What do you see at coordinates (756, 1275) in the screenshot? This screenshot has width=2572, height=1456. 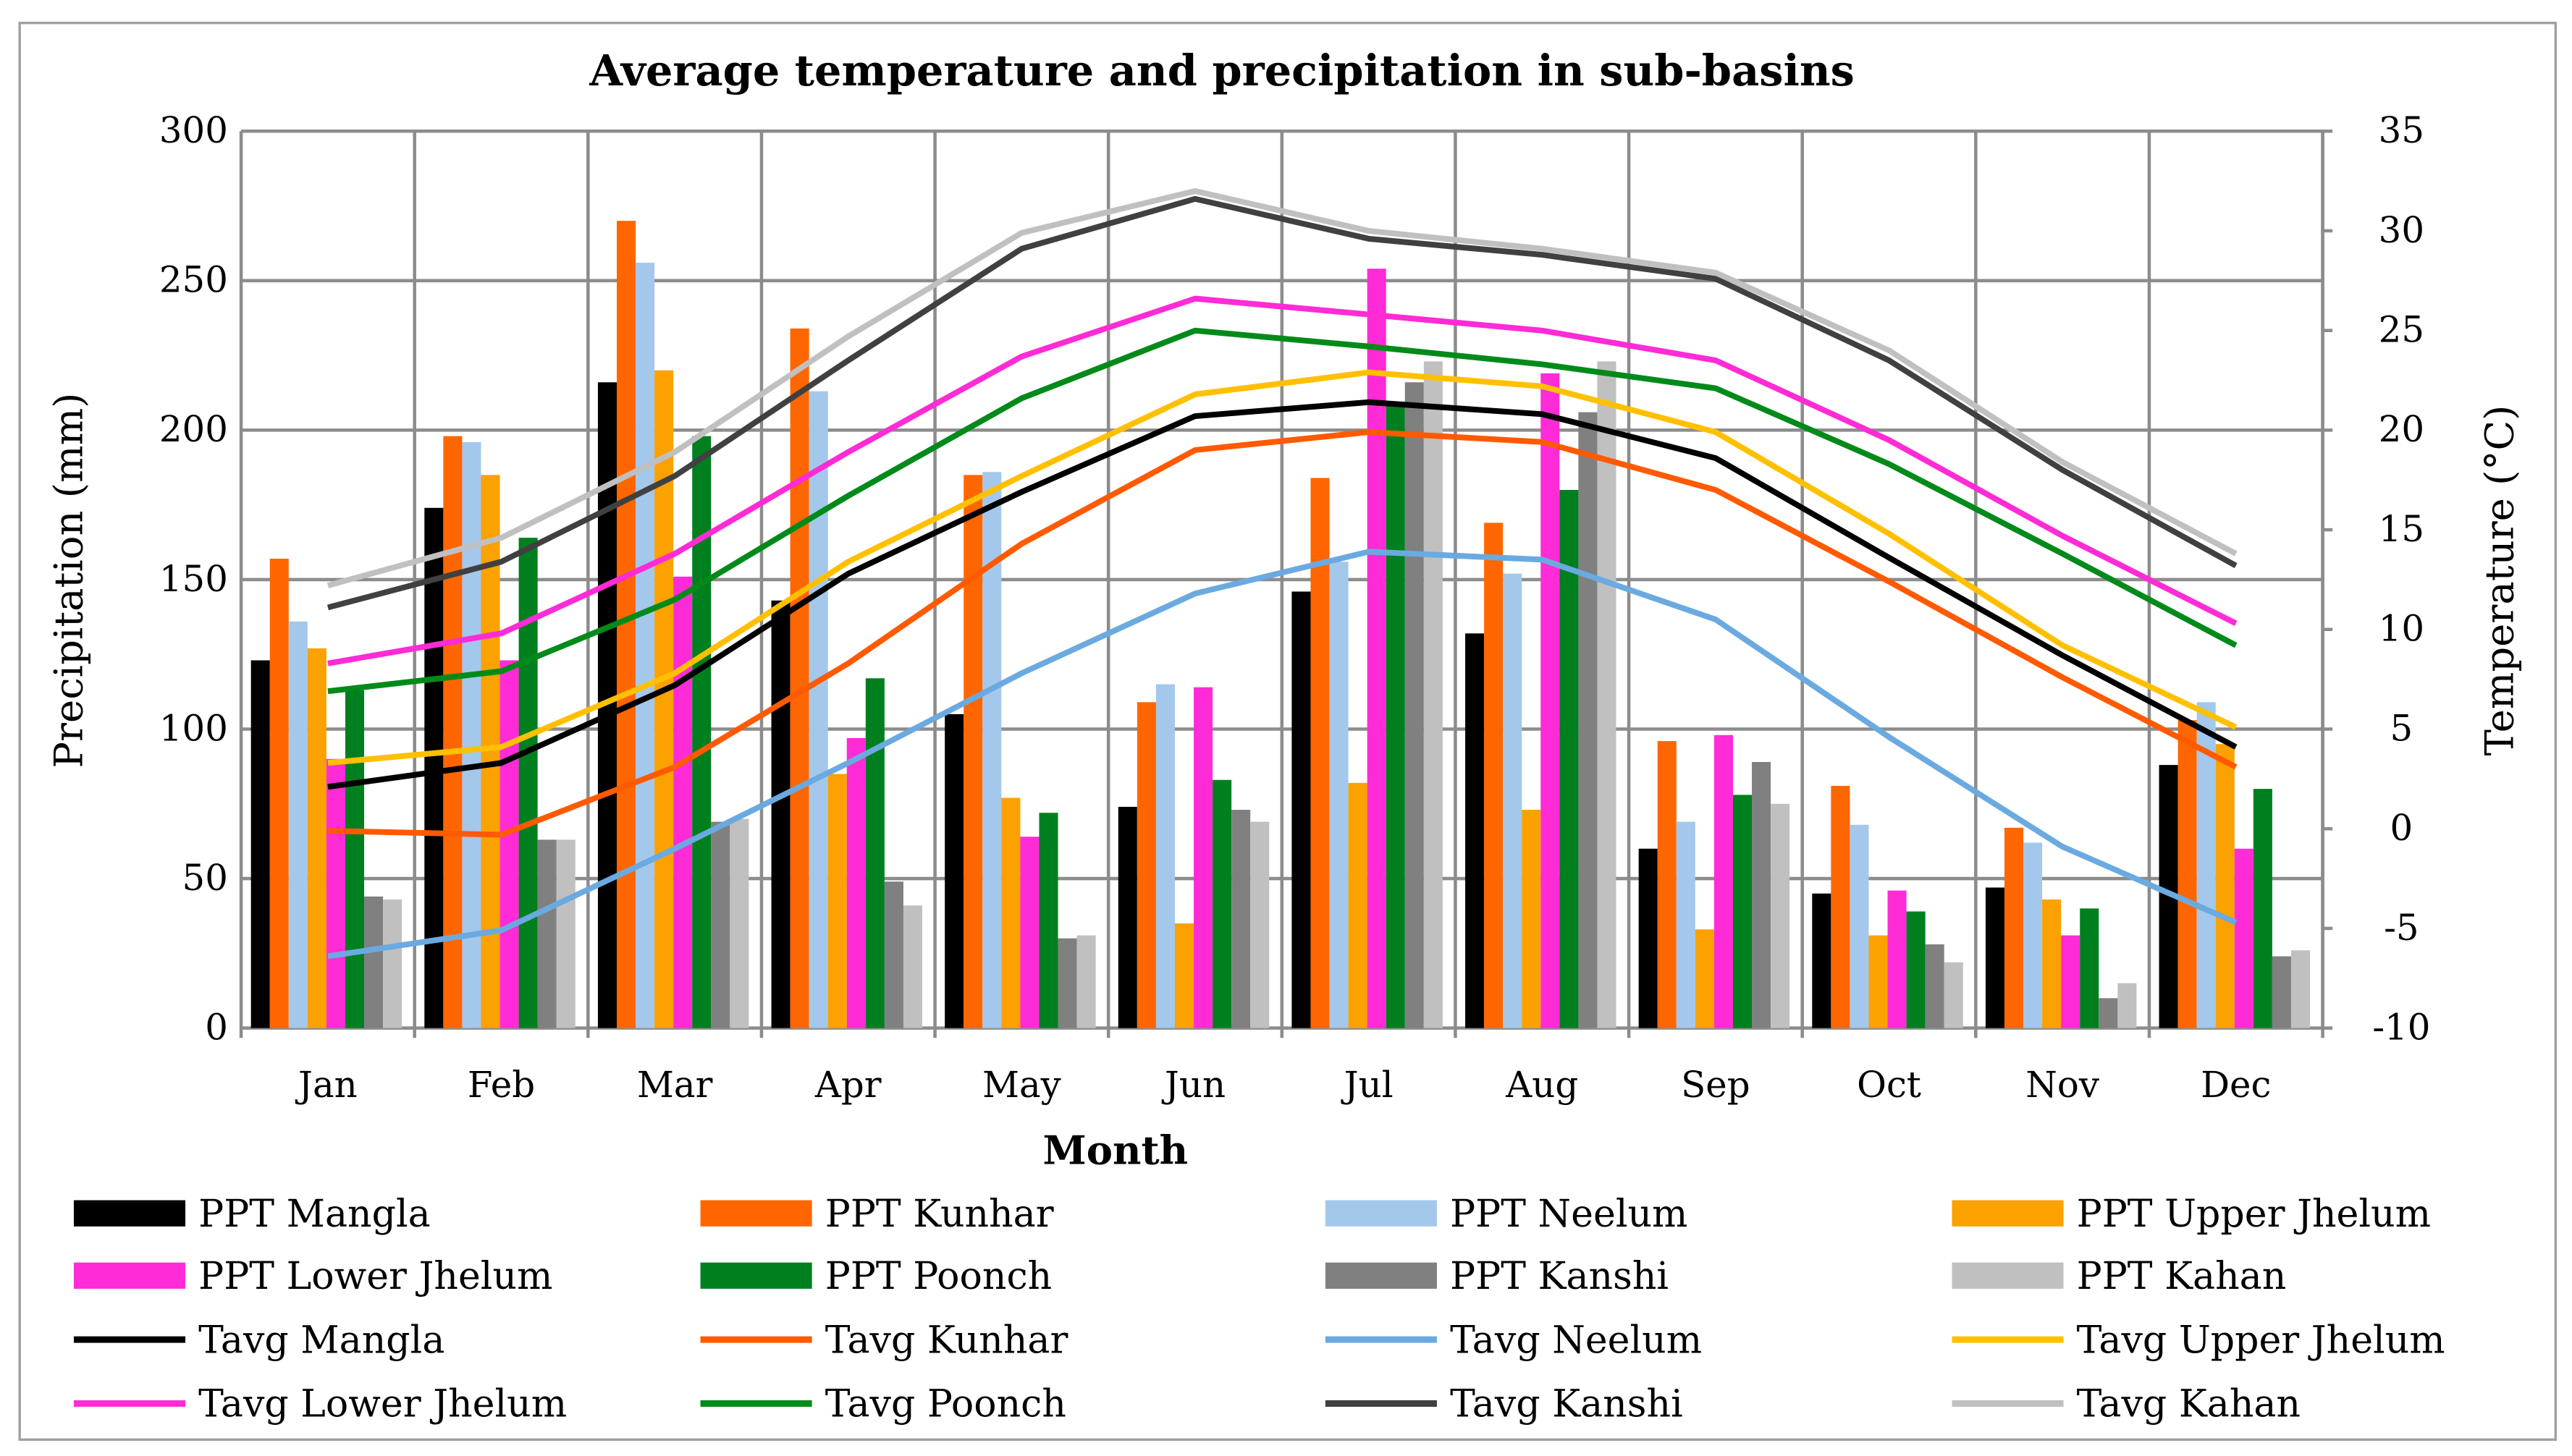 I see `legend-swatch-ppt-poonch` at bounding box center [756, 1275].